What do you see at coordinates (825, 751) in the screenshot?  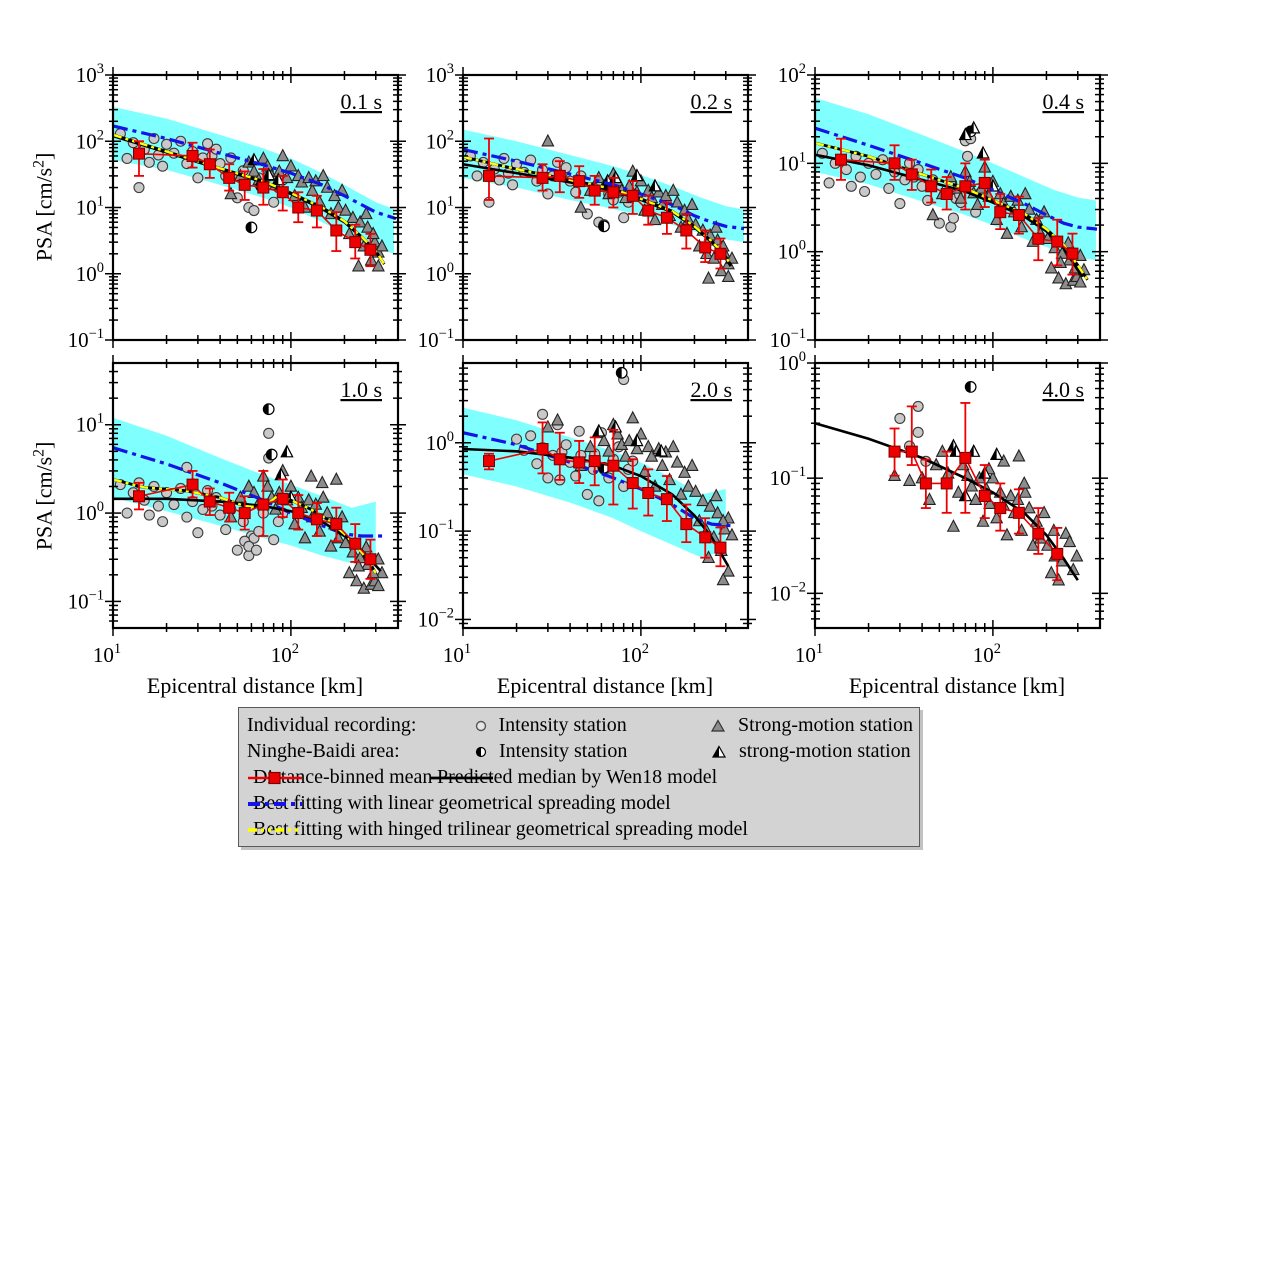 I see `legend-ninghe-strong-motion-label: strong-motion station` at bounding box center [825, 751].